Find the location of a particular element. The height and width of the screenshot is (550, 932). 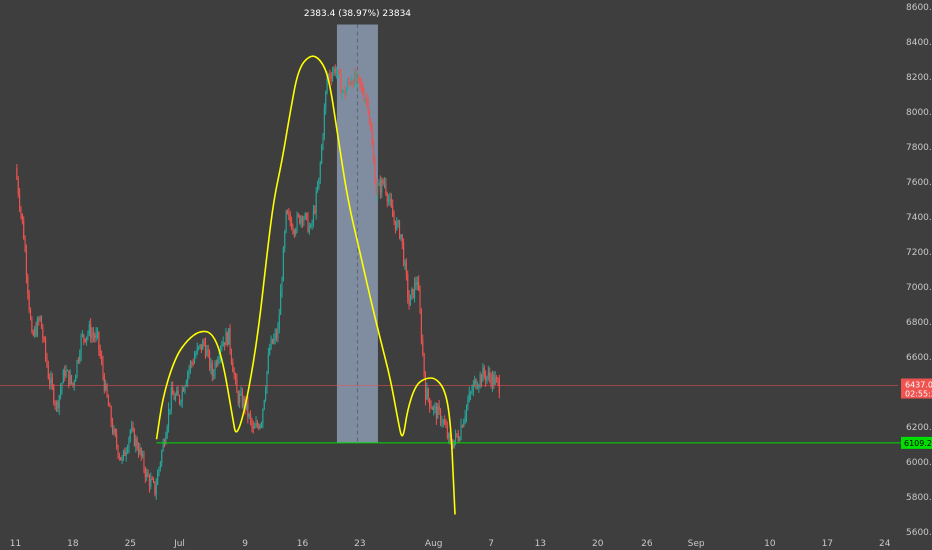

price-tags: 6437.002:55:34 6109.2 is located at coordinates (916, 413).